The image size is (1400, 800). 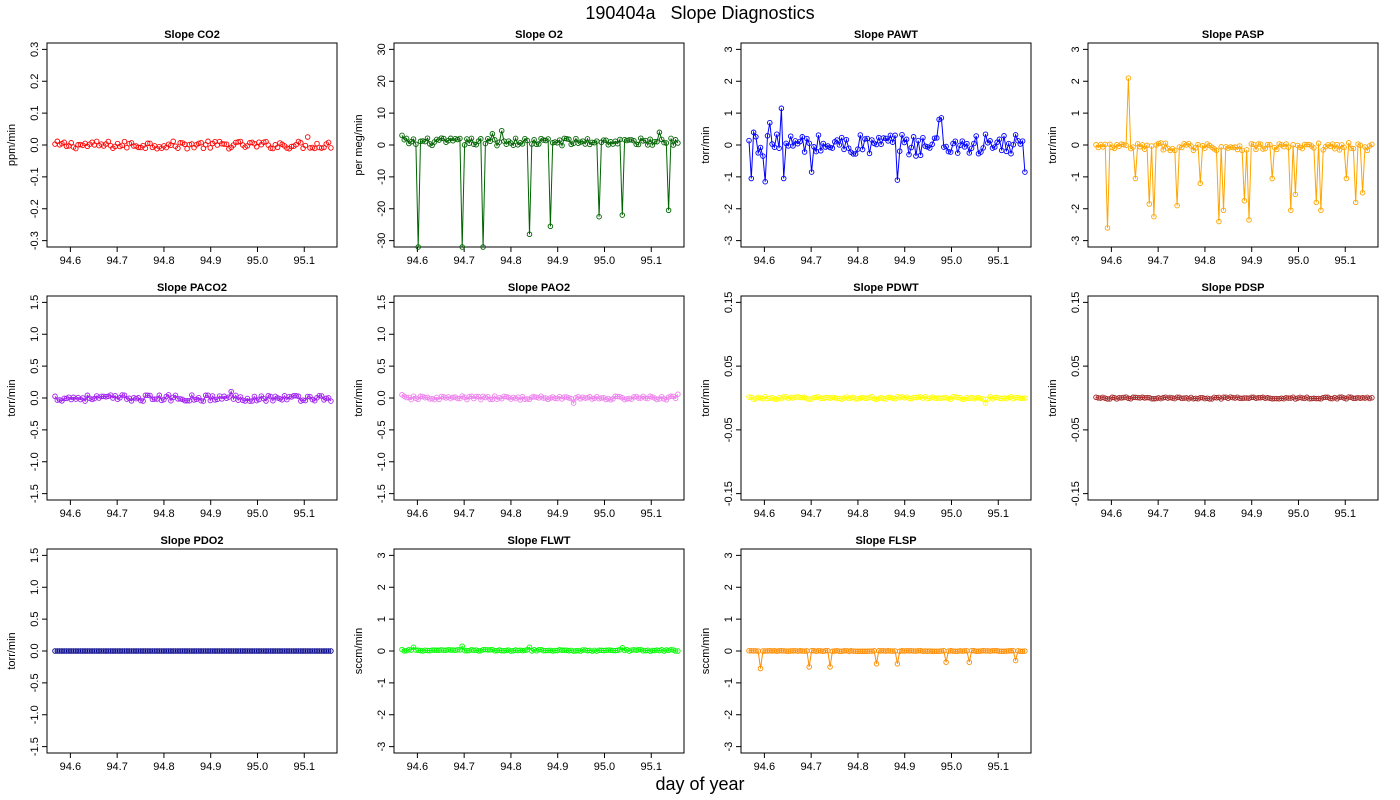 What do you see at coordinates (510, 767) in the screenshot?
I see `x-tick-label: 94.8` at bounding box center [510, 767].